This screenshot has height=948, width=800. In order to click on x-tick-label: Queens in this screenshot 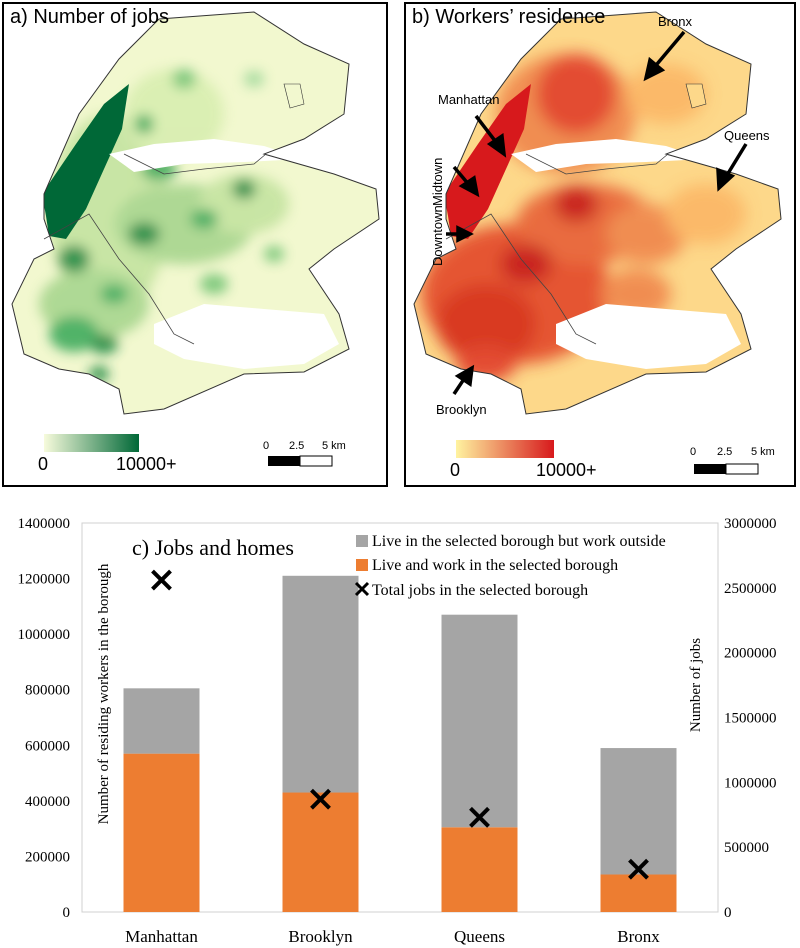, I will do `click(479, 936)`.